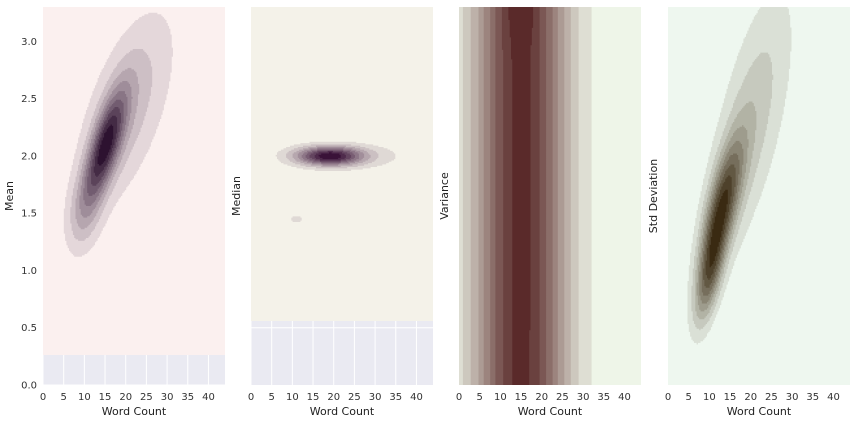 The width and height of the screenshot is (856, 425). I want to click on y-tick-label: 3.0, so click(29, 42).